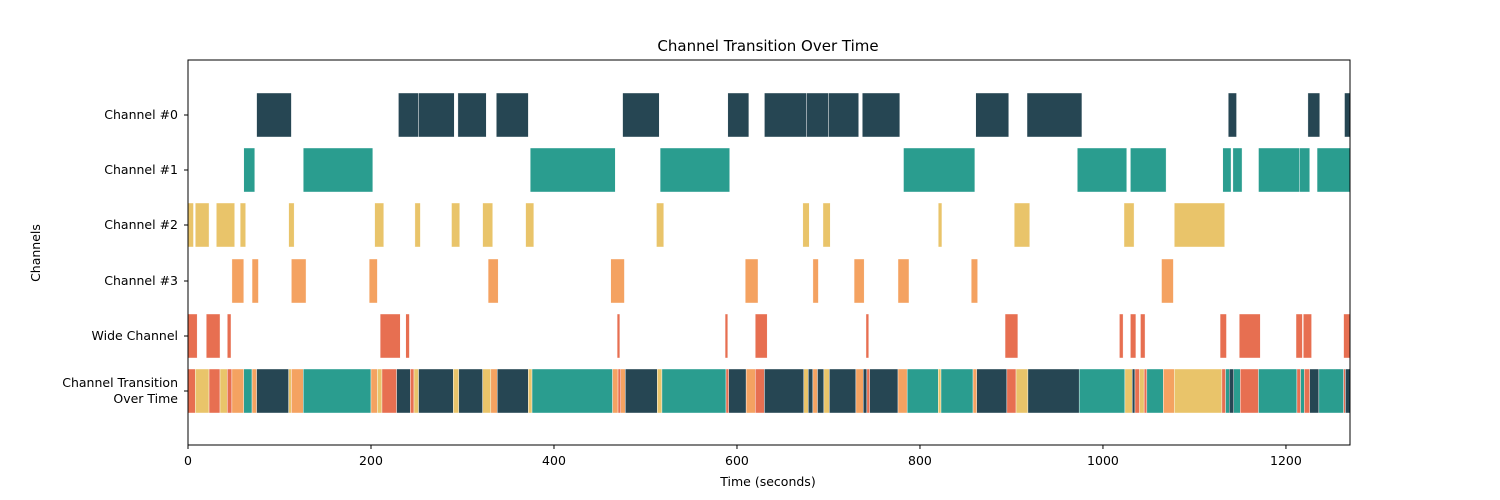 The image size is (1500, 500). I want to click on y-tick-label: Wide Channel, so click(135, 335).